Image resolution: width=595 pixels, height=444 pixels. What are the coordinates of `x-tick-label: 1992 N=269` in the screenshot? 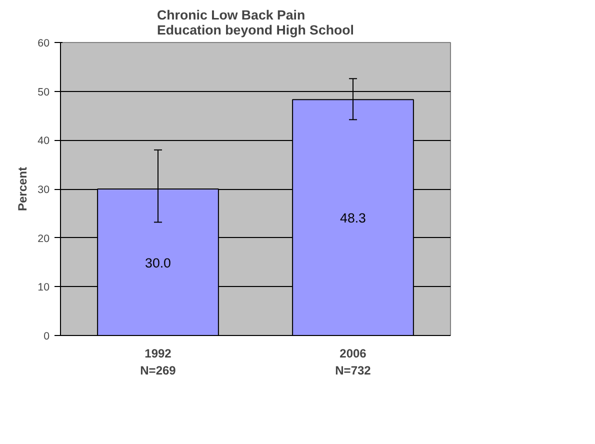 It's located at (158, 362).